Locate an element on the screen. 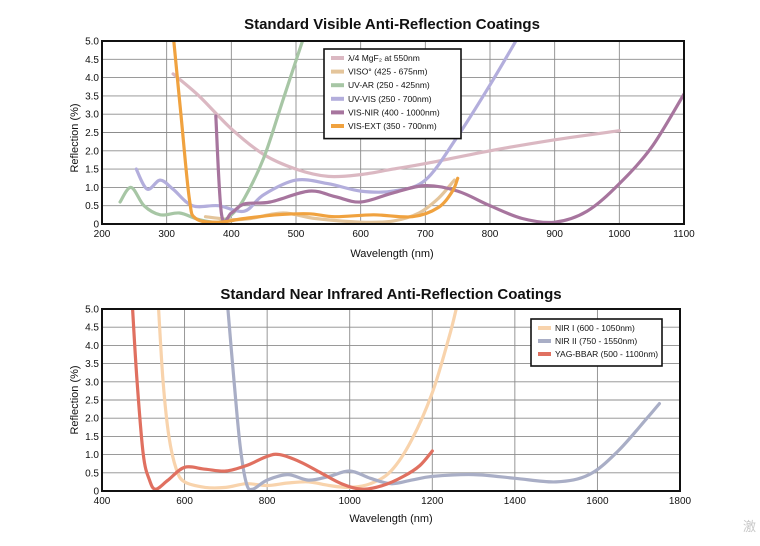 The image size is (760, 546). x-tick-label: 900 is located at coordinates (554, 234).